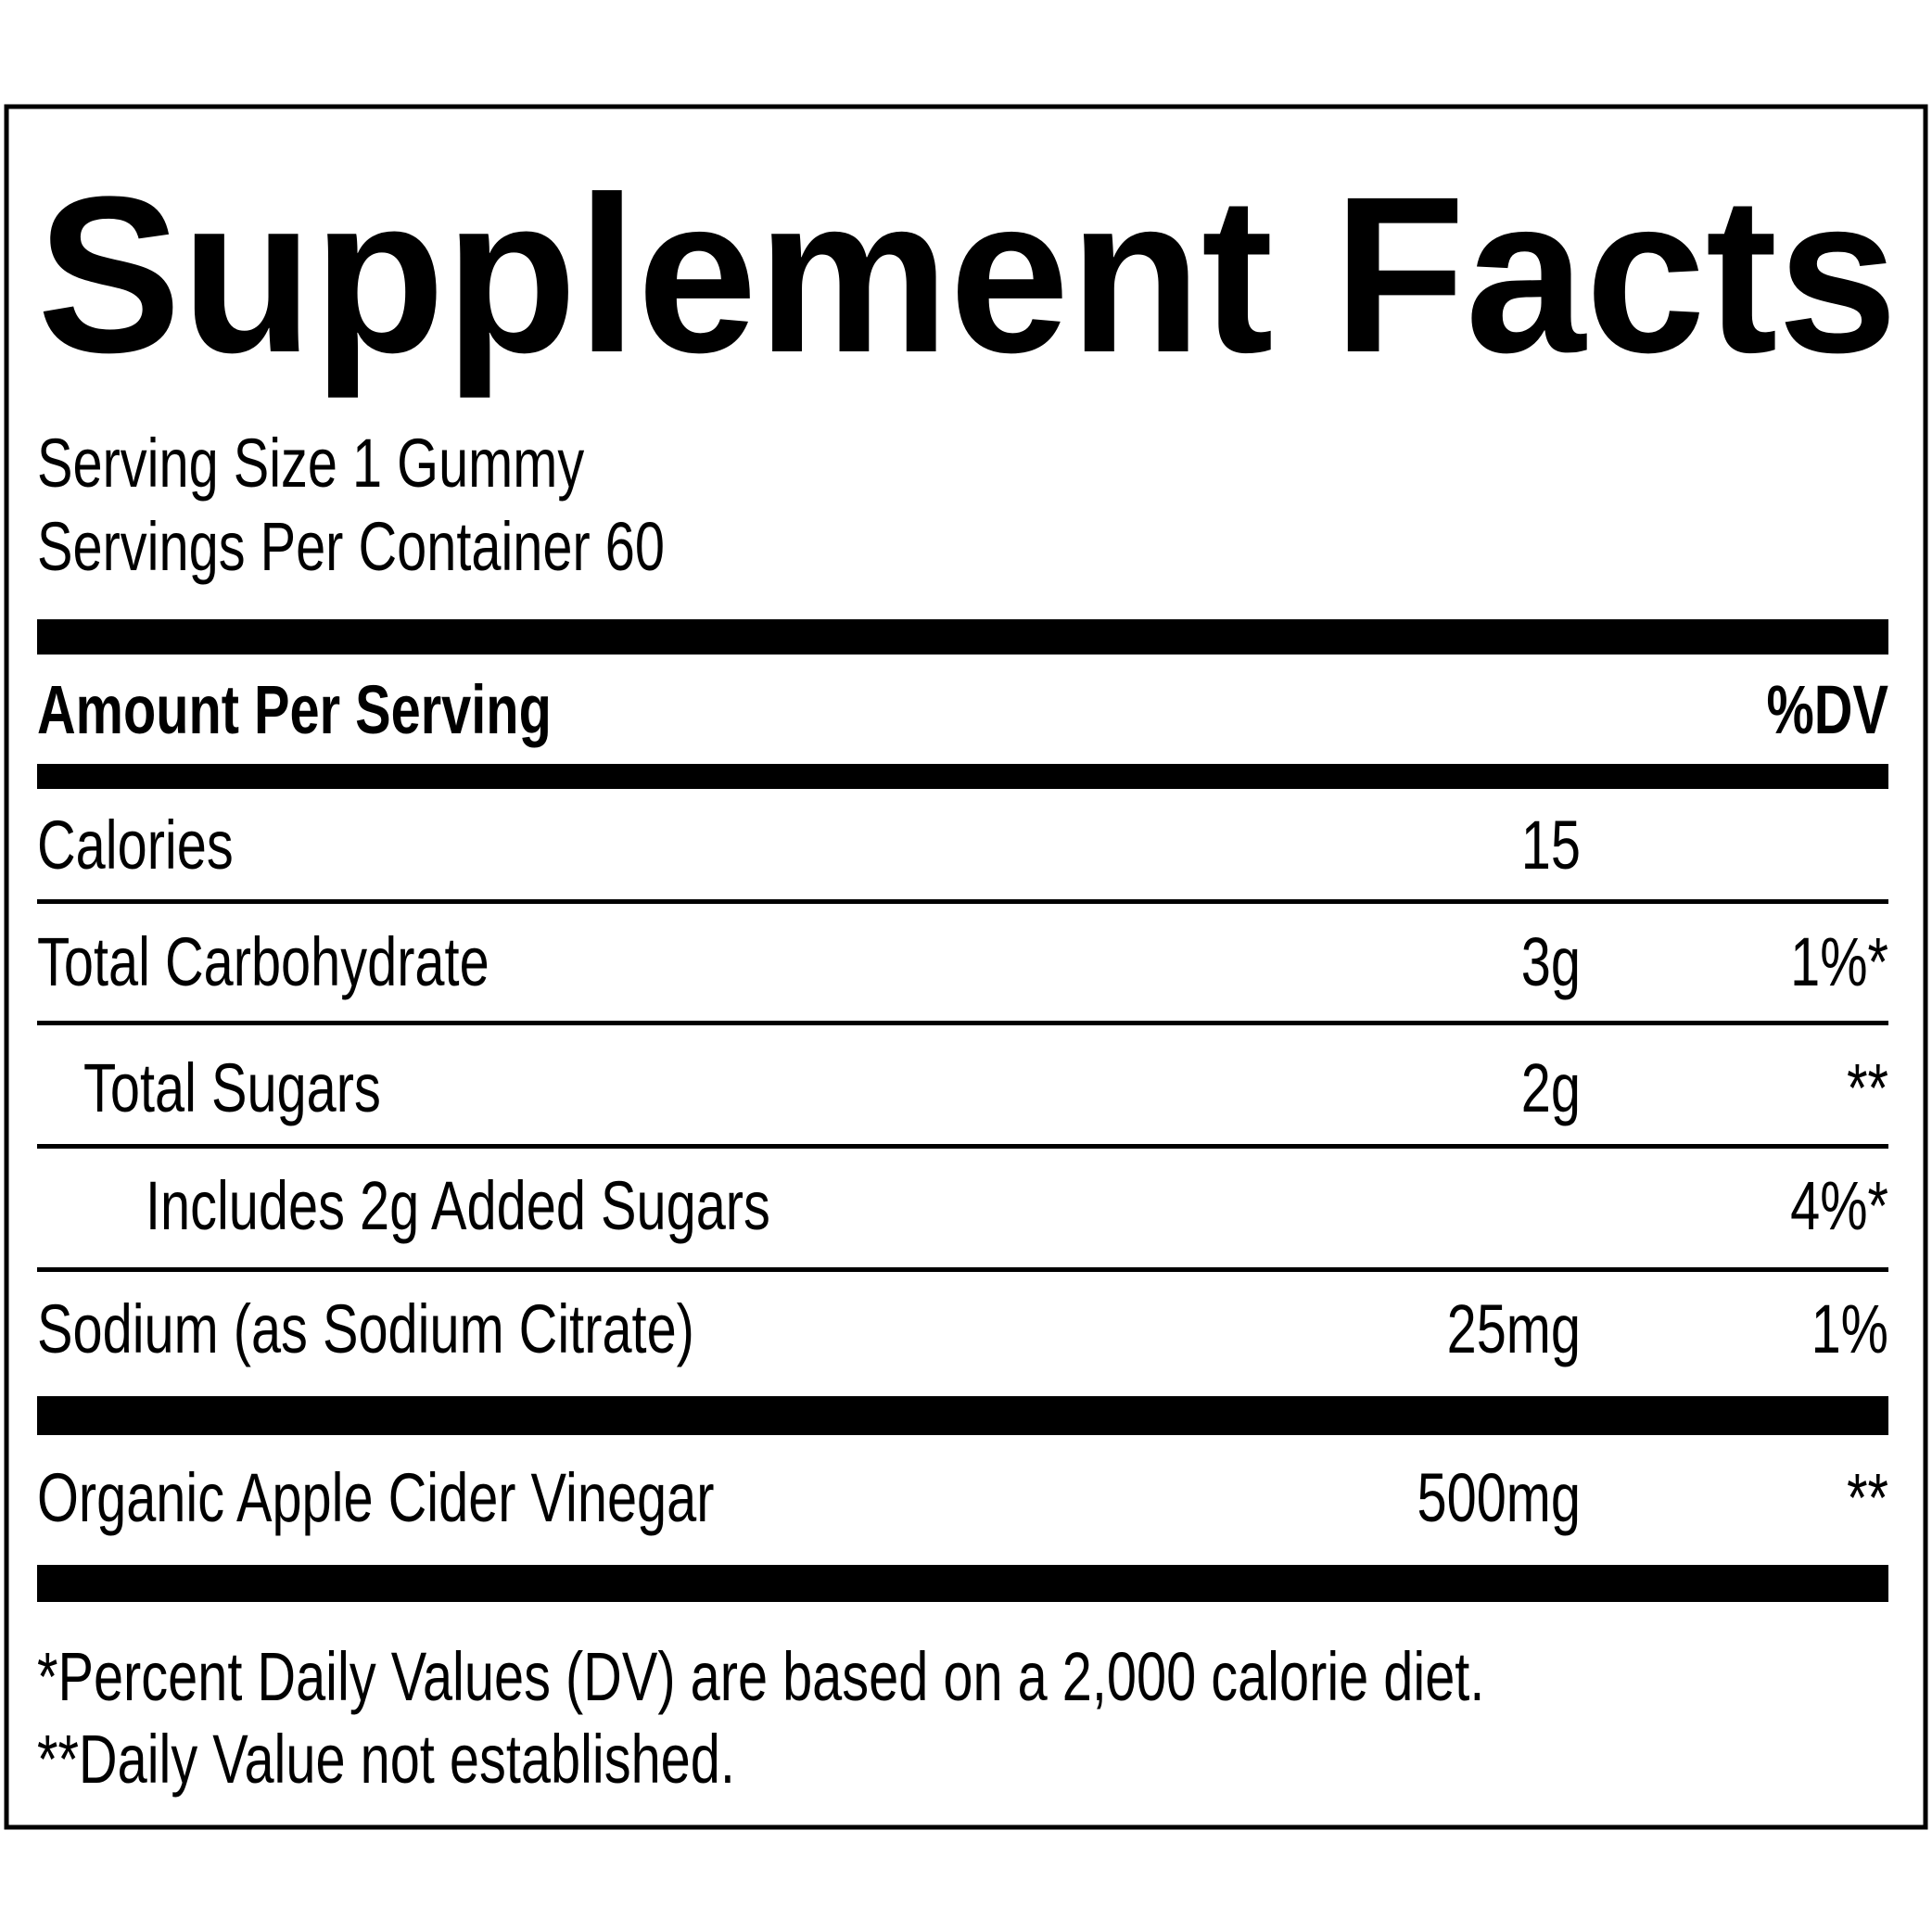  What do you see at coordinates (386, 1760) in the screenshot?
I see `footnote: **Daily Value not established.` at bounding box center [386, 1760].